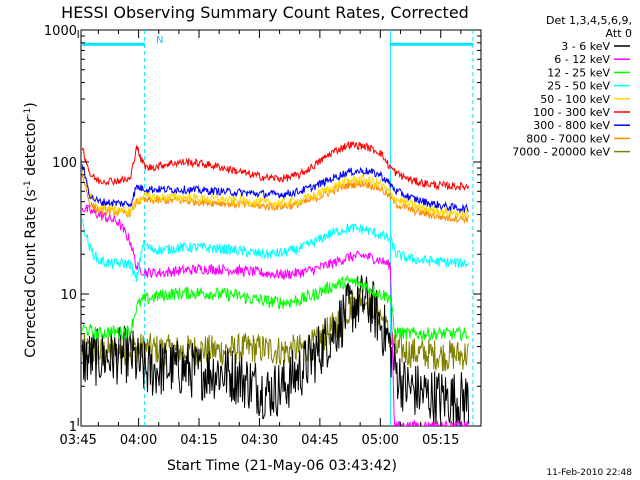  I want to click on legend-label-5: 100 - 300 keV, so click(571, 112).